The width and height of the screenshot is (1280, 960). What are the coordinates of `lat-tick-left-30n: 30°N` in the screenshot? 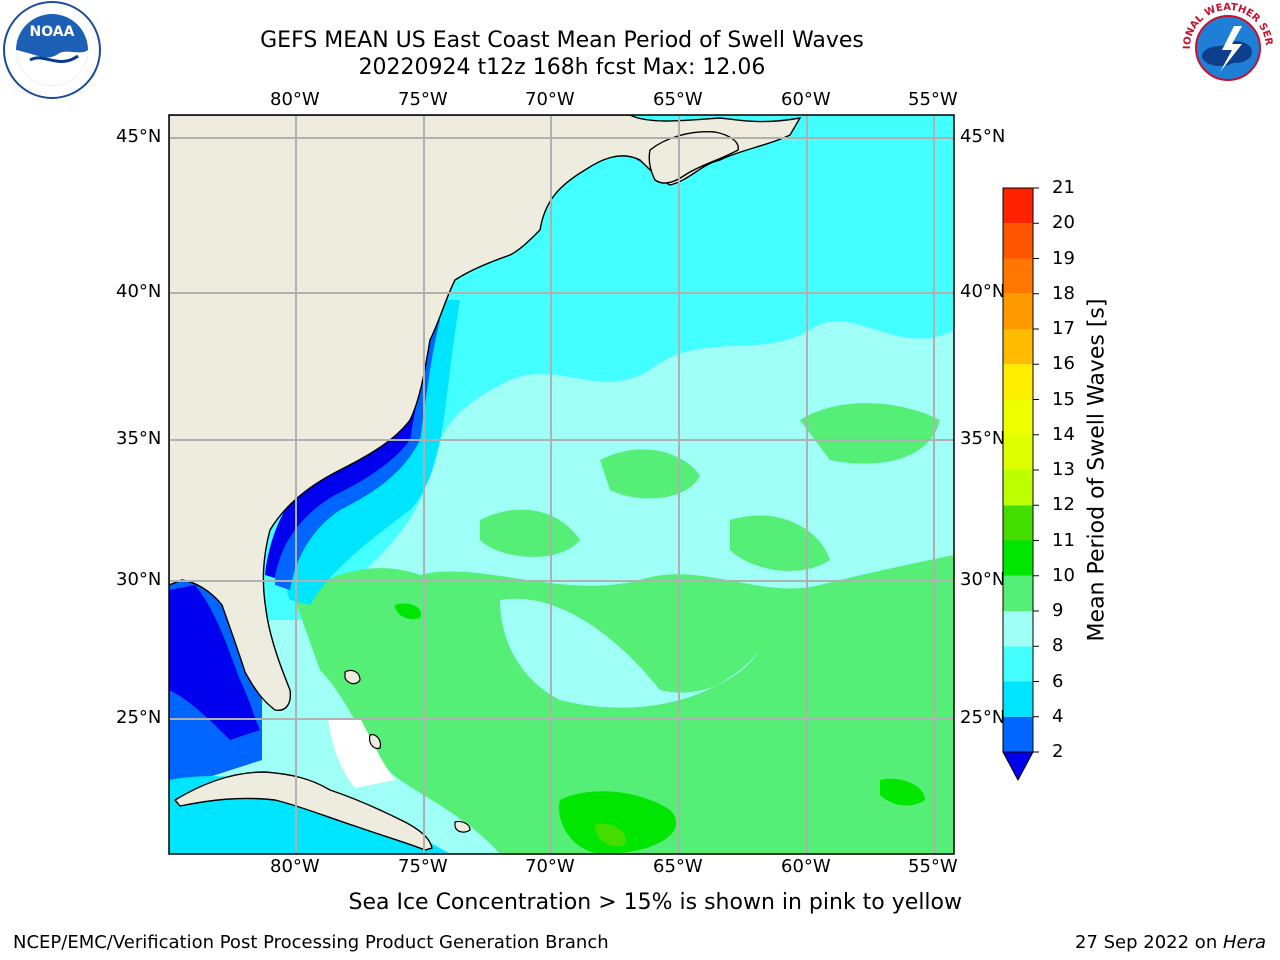 It's located at (139, 579).